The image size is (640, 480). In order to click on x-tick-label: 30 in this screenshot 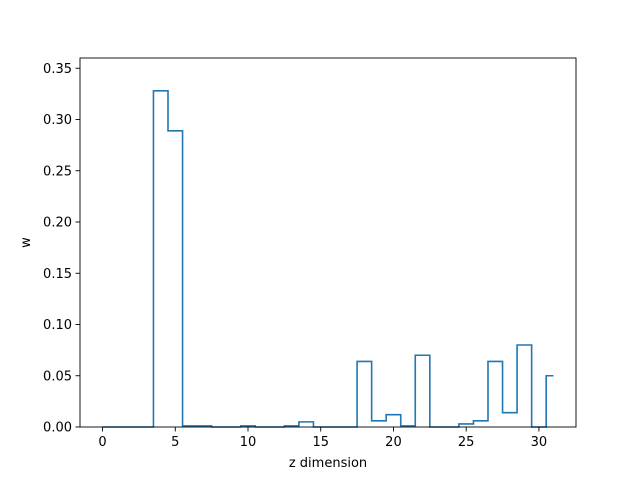, I will do `click(539, 442)`.